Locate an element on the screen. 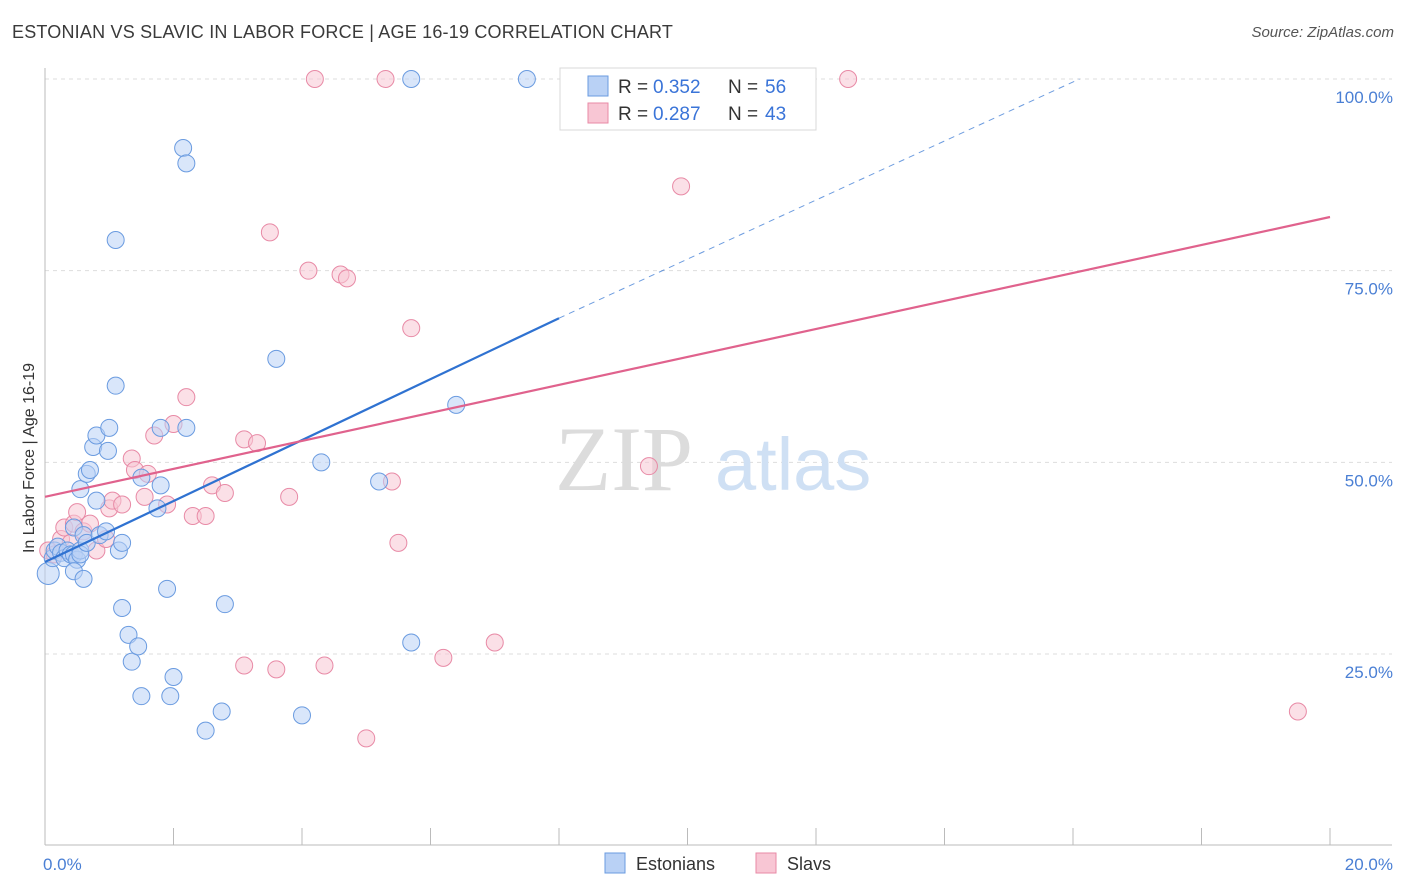  y-tick-label-2: 75.0% is located at coordinates (1369, 289).